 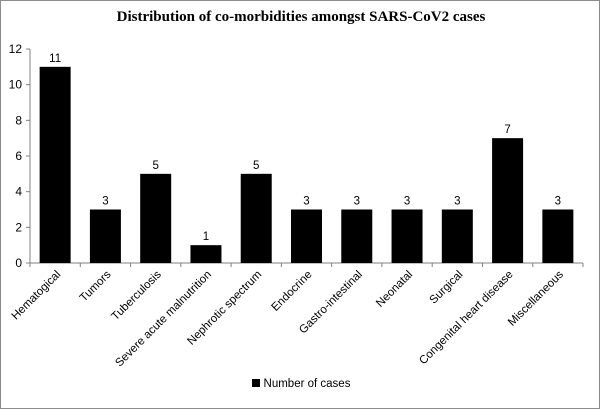 What do you see at coordinates (447, 288) in the screenshot?
I see `category-label: Surgical` at bounding box center [447, 288].